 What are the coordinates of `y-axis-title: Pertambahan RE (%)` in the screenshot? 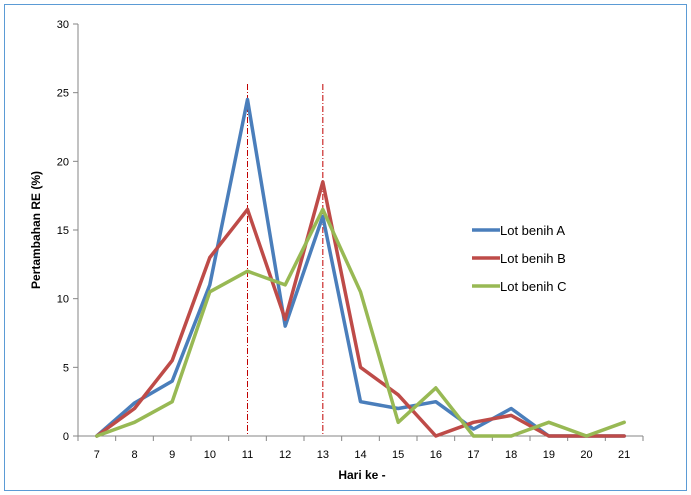 It's located at (36, 230).